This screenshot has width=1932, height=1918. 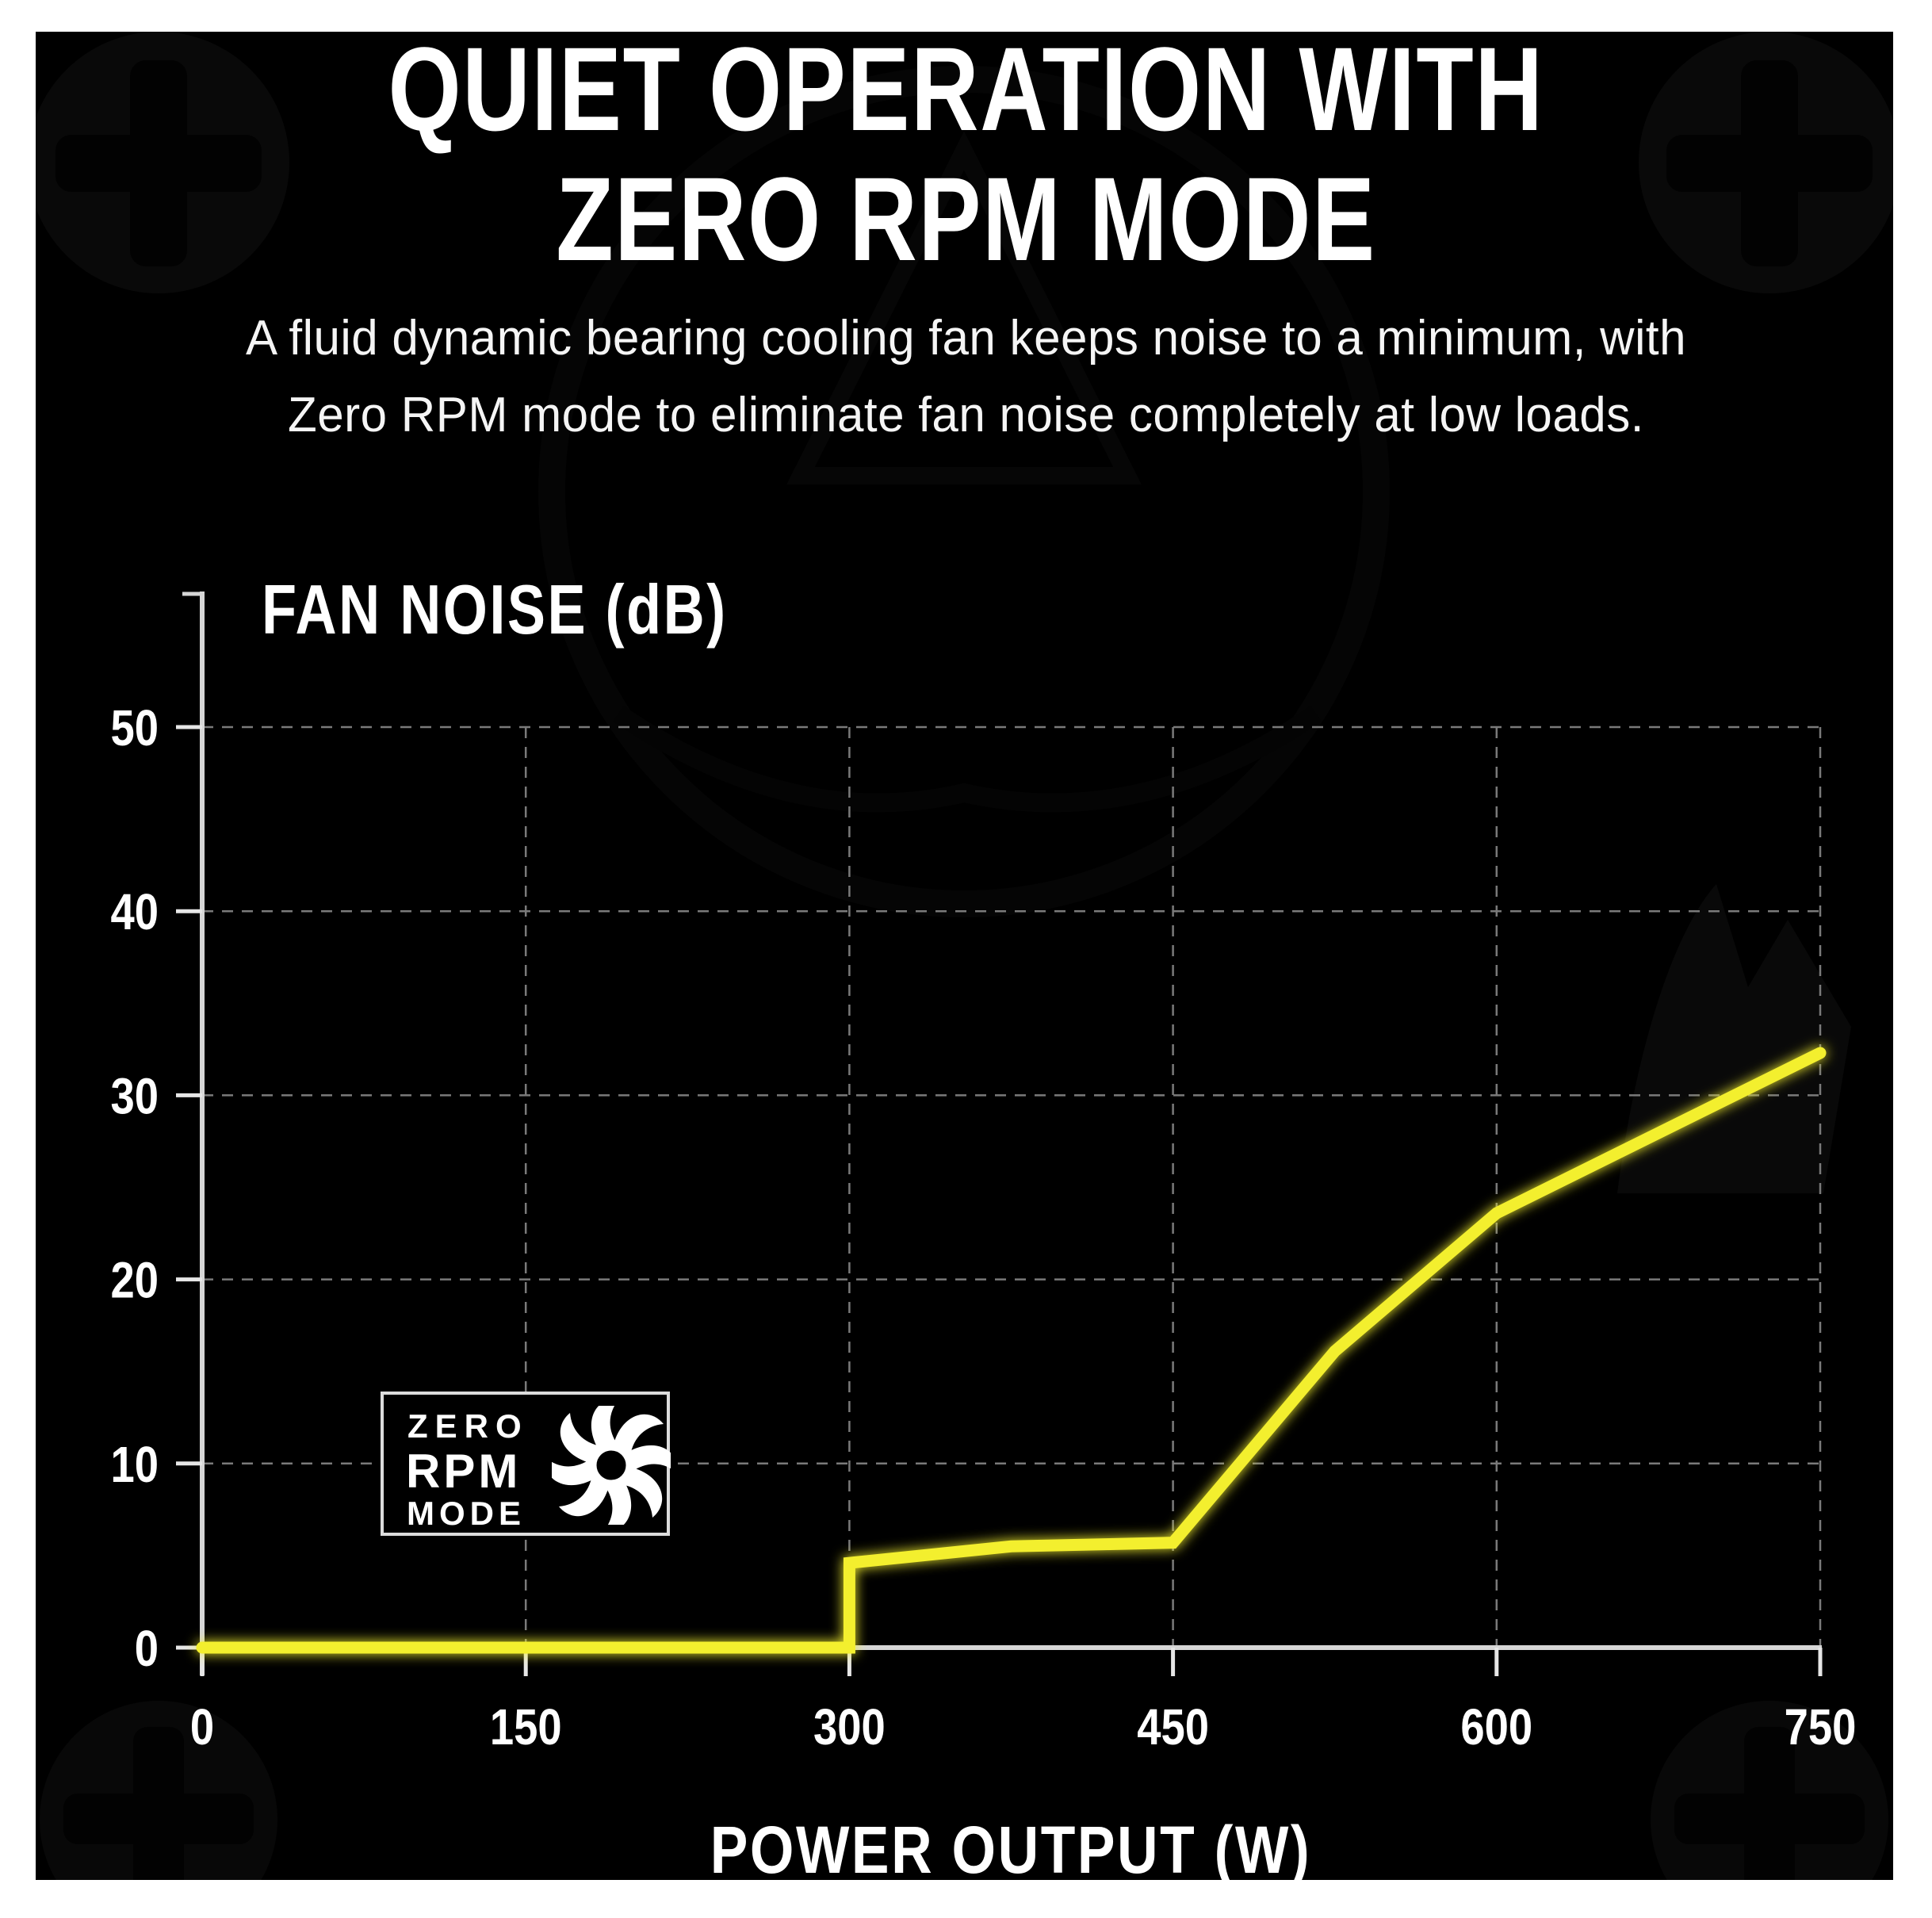 What do you see at coordinates (966, 218) in the screenshot?
I see `title-line-2: ZERO RPM MODE` at bounding box center [966, 218].